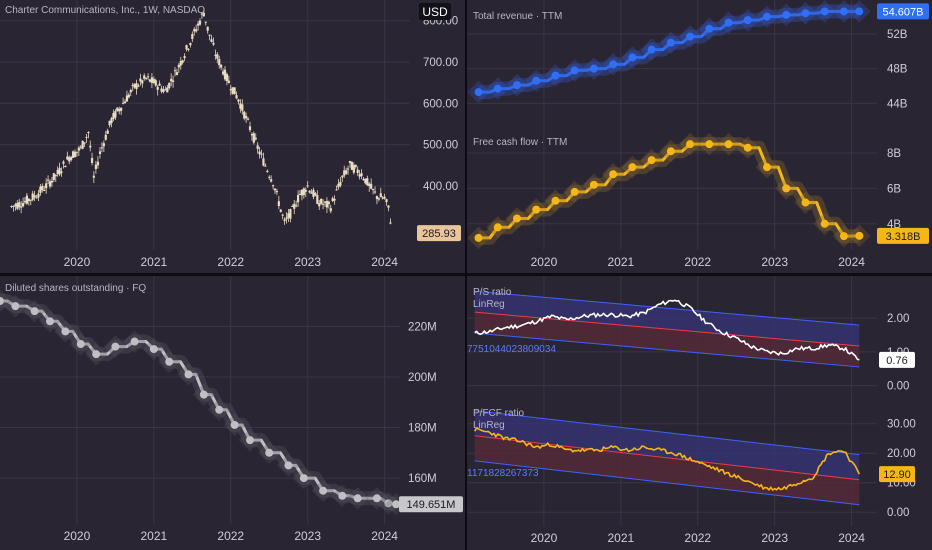 This screenshot has width=932, height=550. What do you see at coordinates (903, 235) in the screenshot?
I see `fcf-last-label-bg` at bounding box center [903, 235].